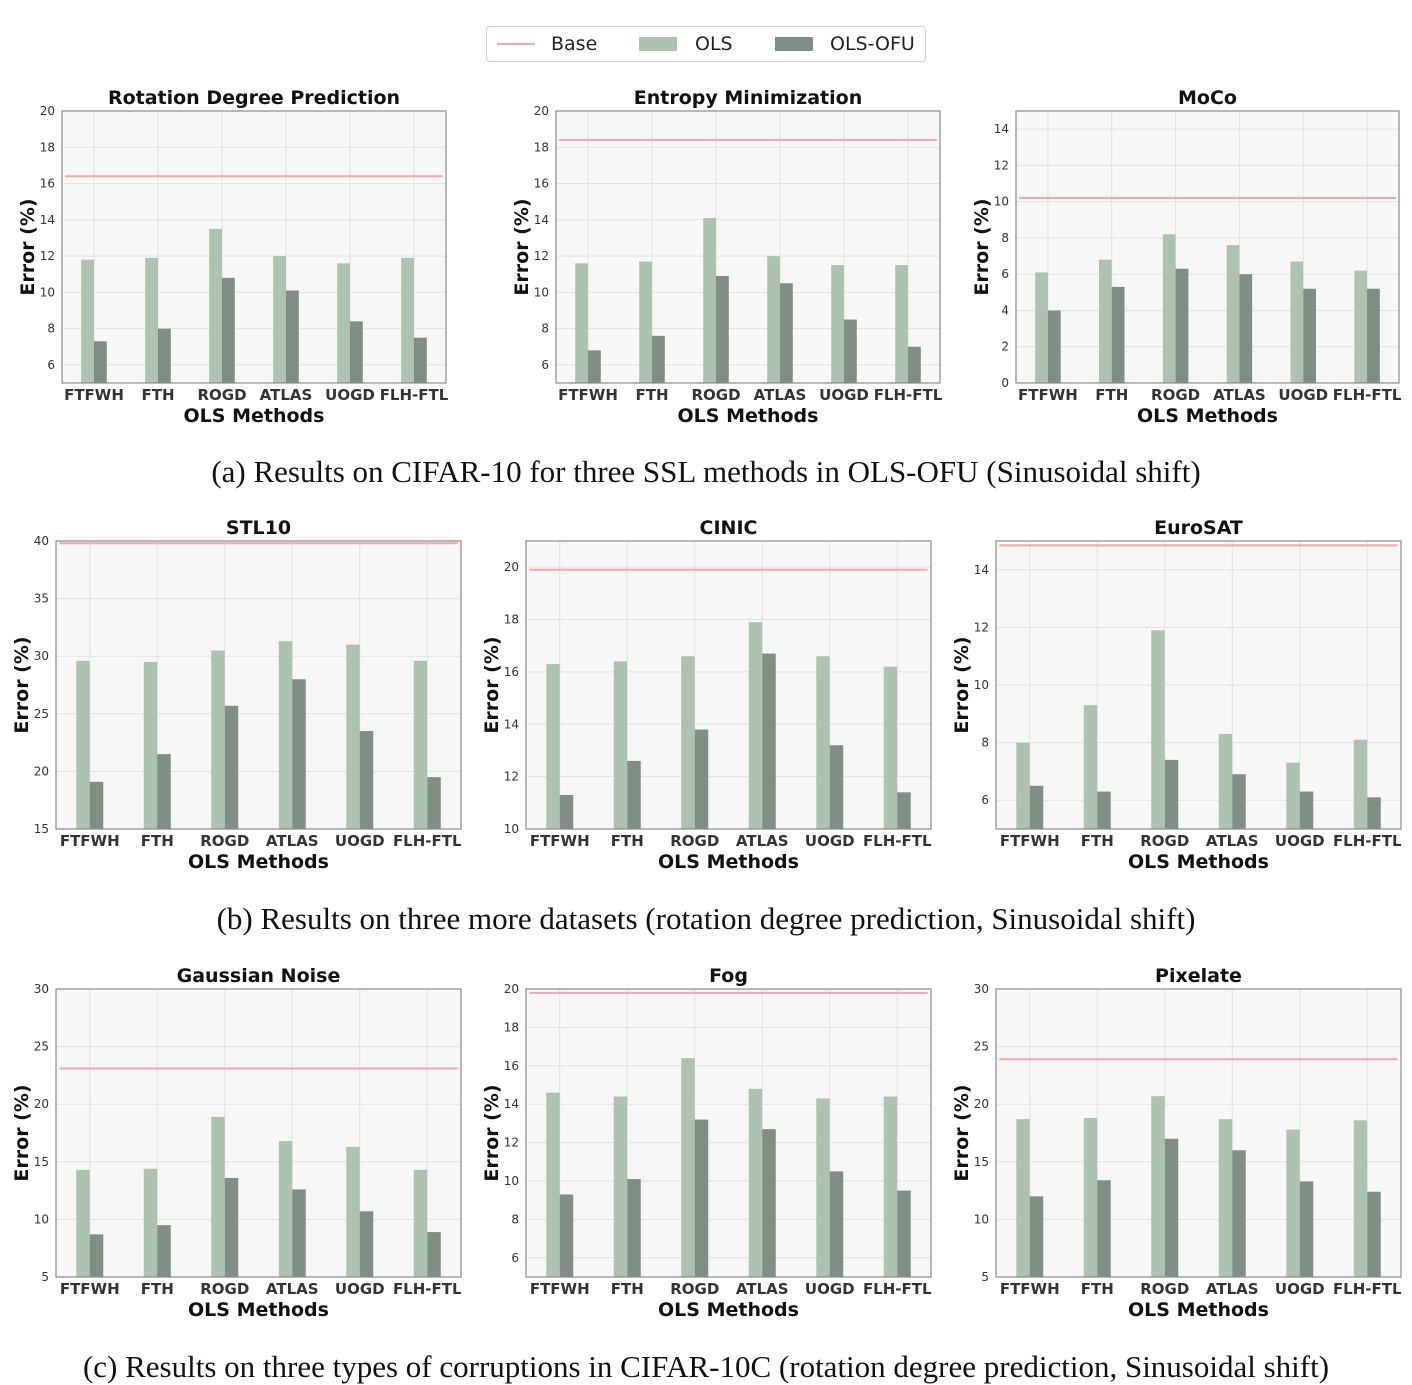 The height and width of the screenshot is (1385, 1412). Describe the element at coordinates (1198, 528) in the screenshot. I see `chart-title: EuroSAT` at that location.